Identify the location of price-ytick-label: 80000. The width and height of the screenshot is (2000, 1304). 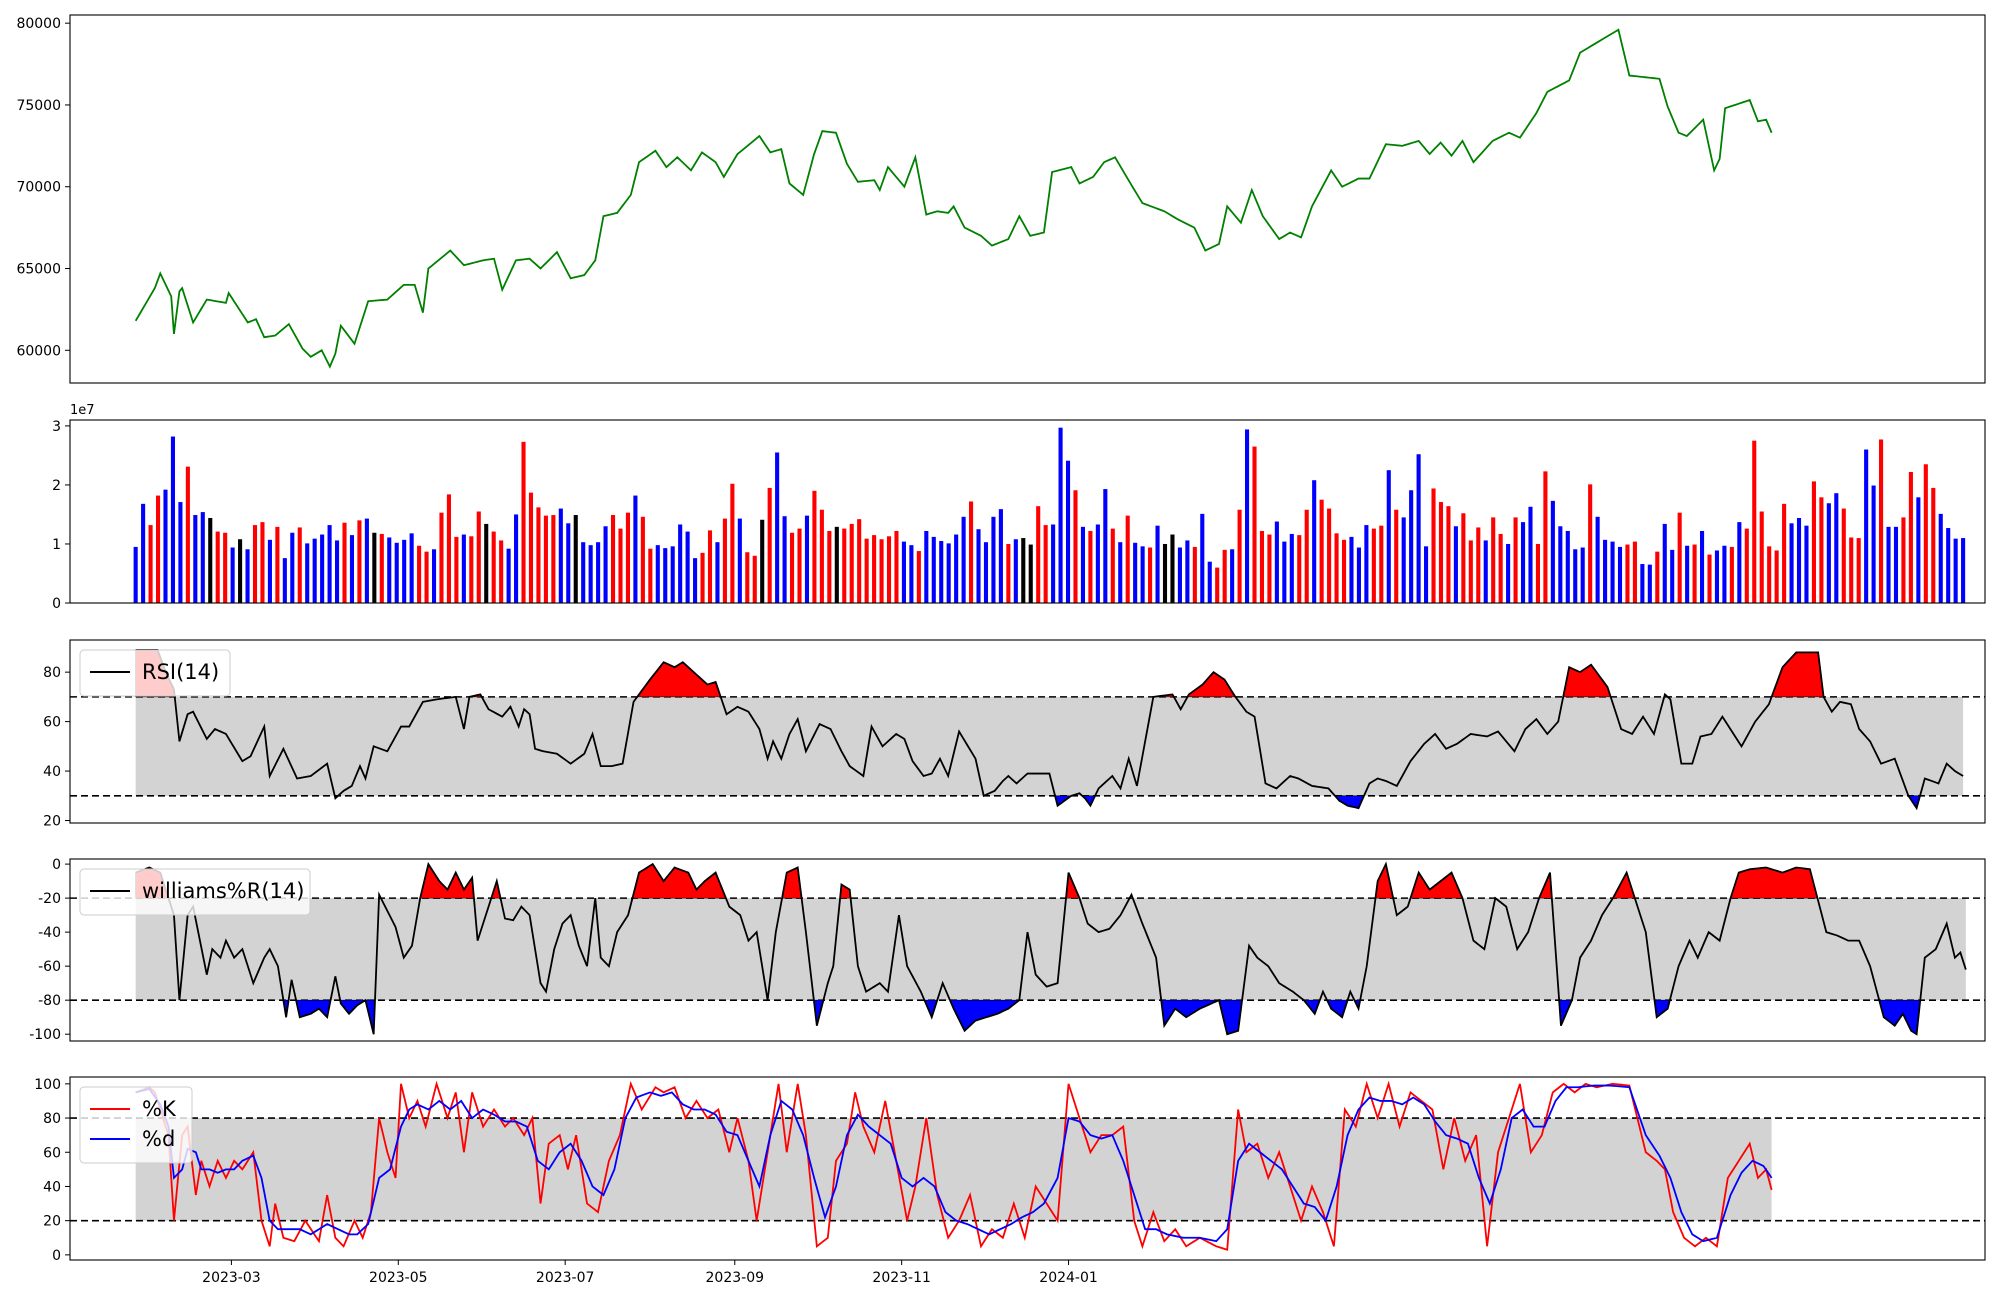
(38, 24).